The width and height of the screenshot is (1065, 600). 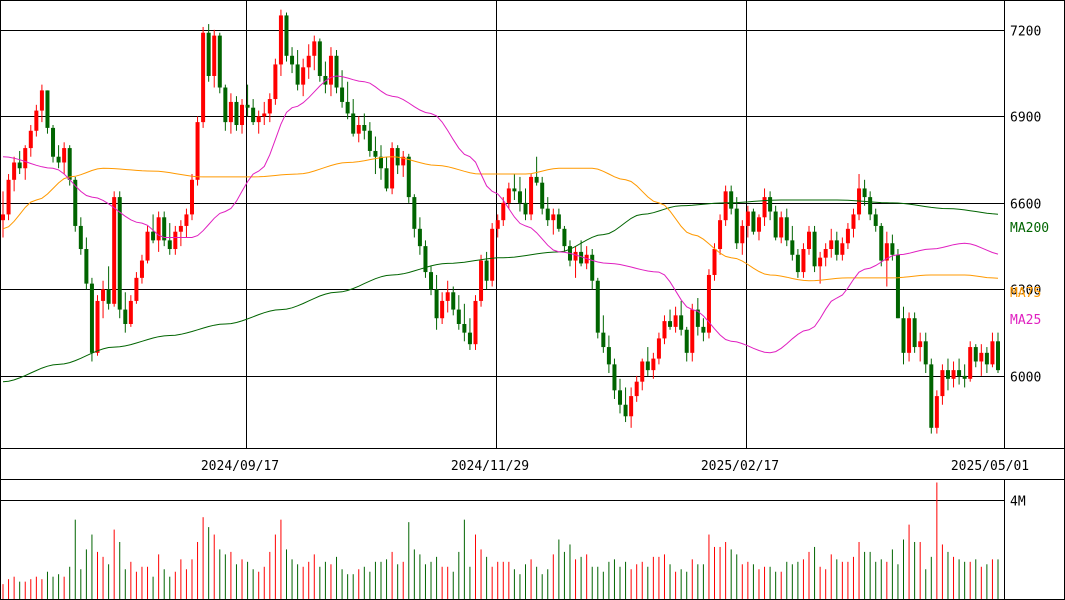 I want to click on price-tick-label: 6900, so click(x=1025, y=118).